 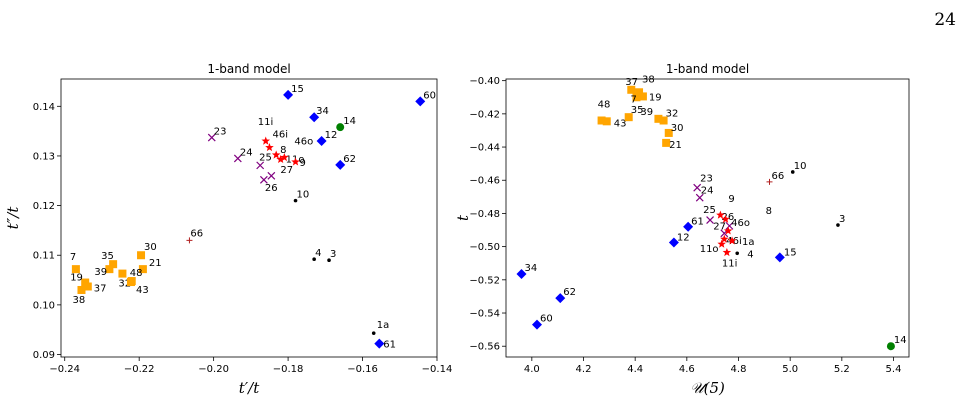 What do you see at coordinates (484, 314) in the screenshot?
I see `y-tick-label: −0.54` at bounding box center [484, 314].